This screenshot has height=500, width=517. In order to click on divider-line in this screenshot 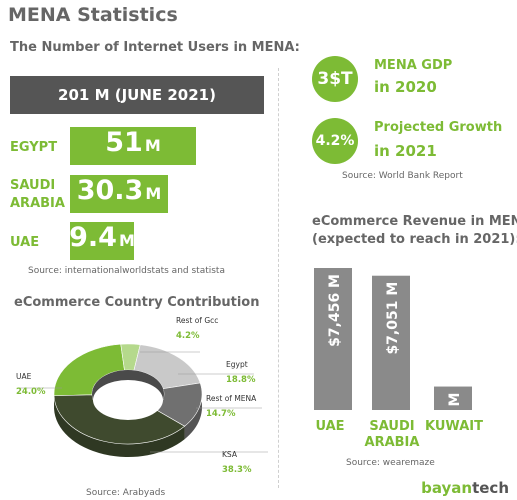, I will do `click(278, 278)`.